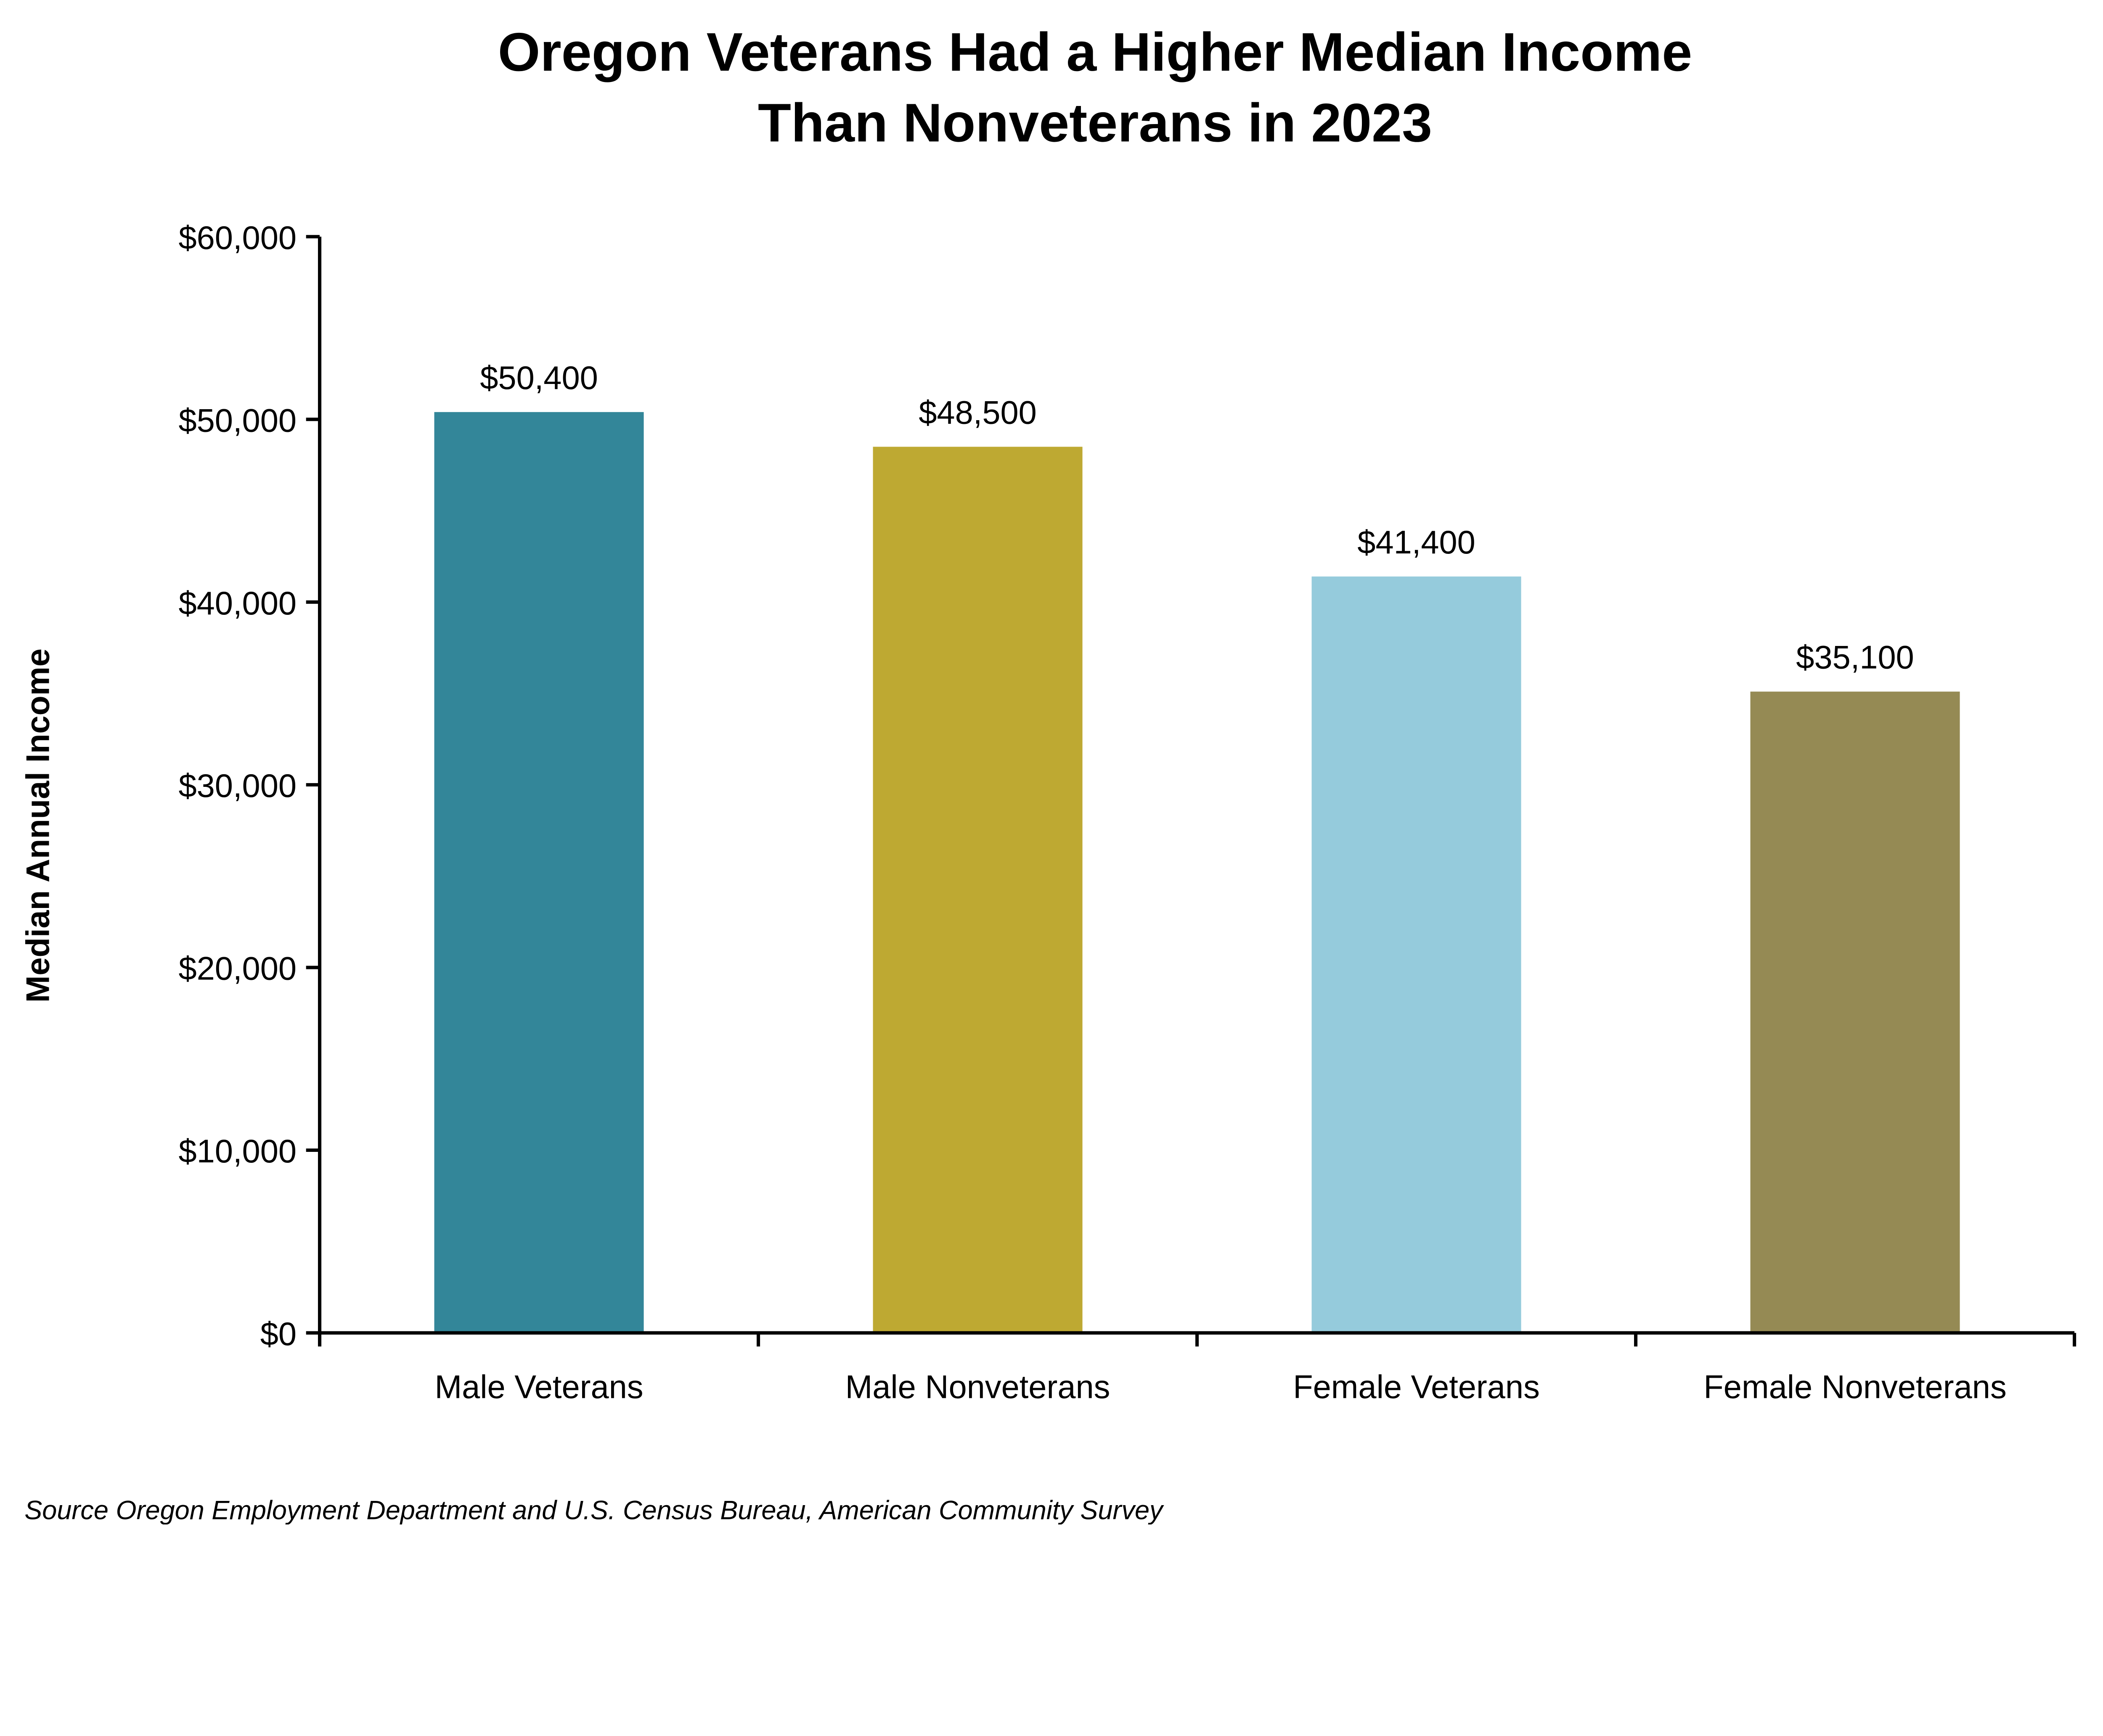 The height and width of the screenshot is (1736, 2103). I want to click on data-label-1: $48,500, so click(978, 412).